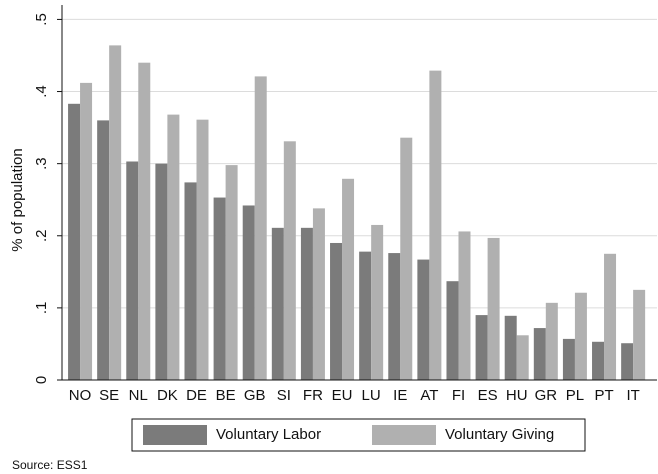 This screenshot has width=658, height=474. Describe the element at coordinates (80, 395) in the screenshot. I see `x-tick-label: NO` at that location.